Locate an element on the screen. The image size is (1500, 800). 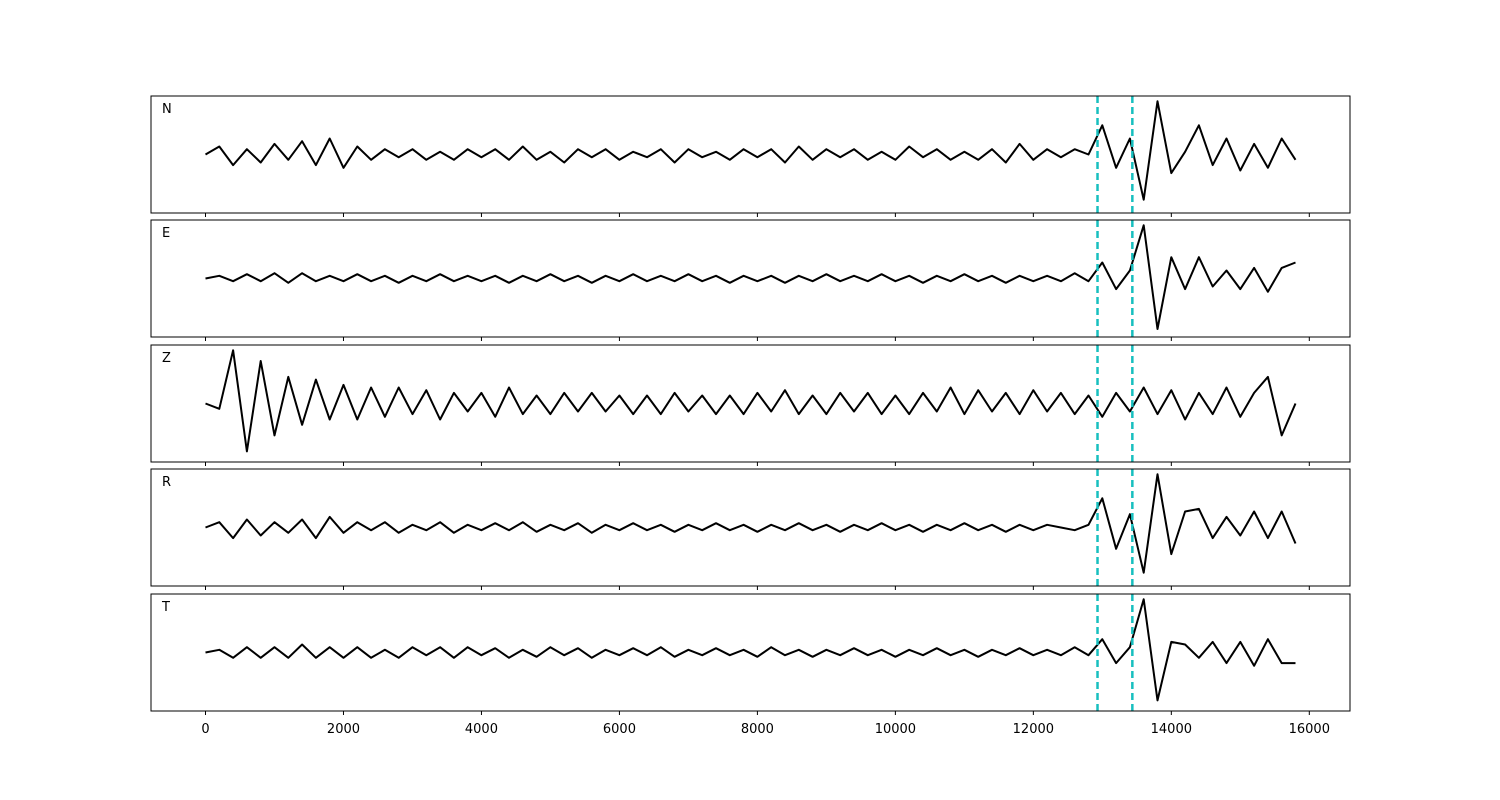
panel-label: N is located at coordinates (167, 109).